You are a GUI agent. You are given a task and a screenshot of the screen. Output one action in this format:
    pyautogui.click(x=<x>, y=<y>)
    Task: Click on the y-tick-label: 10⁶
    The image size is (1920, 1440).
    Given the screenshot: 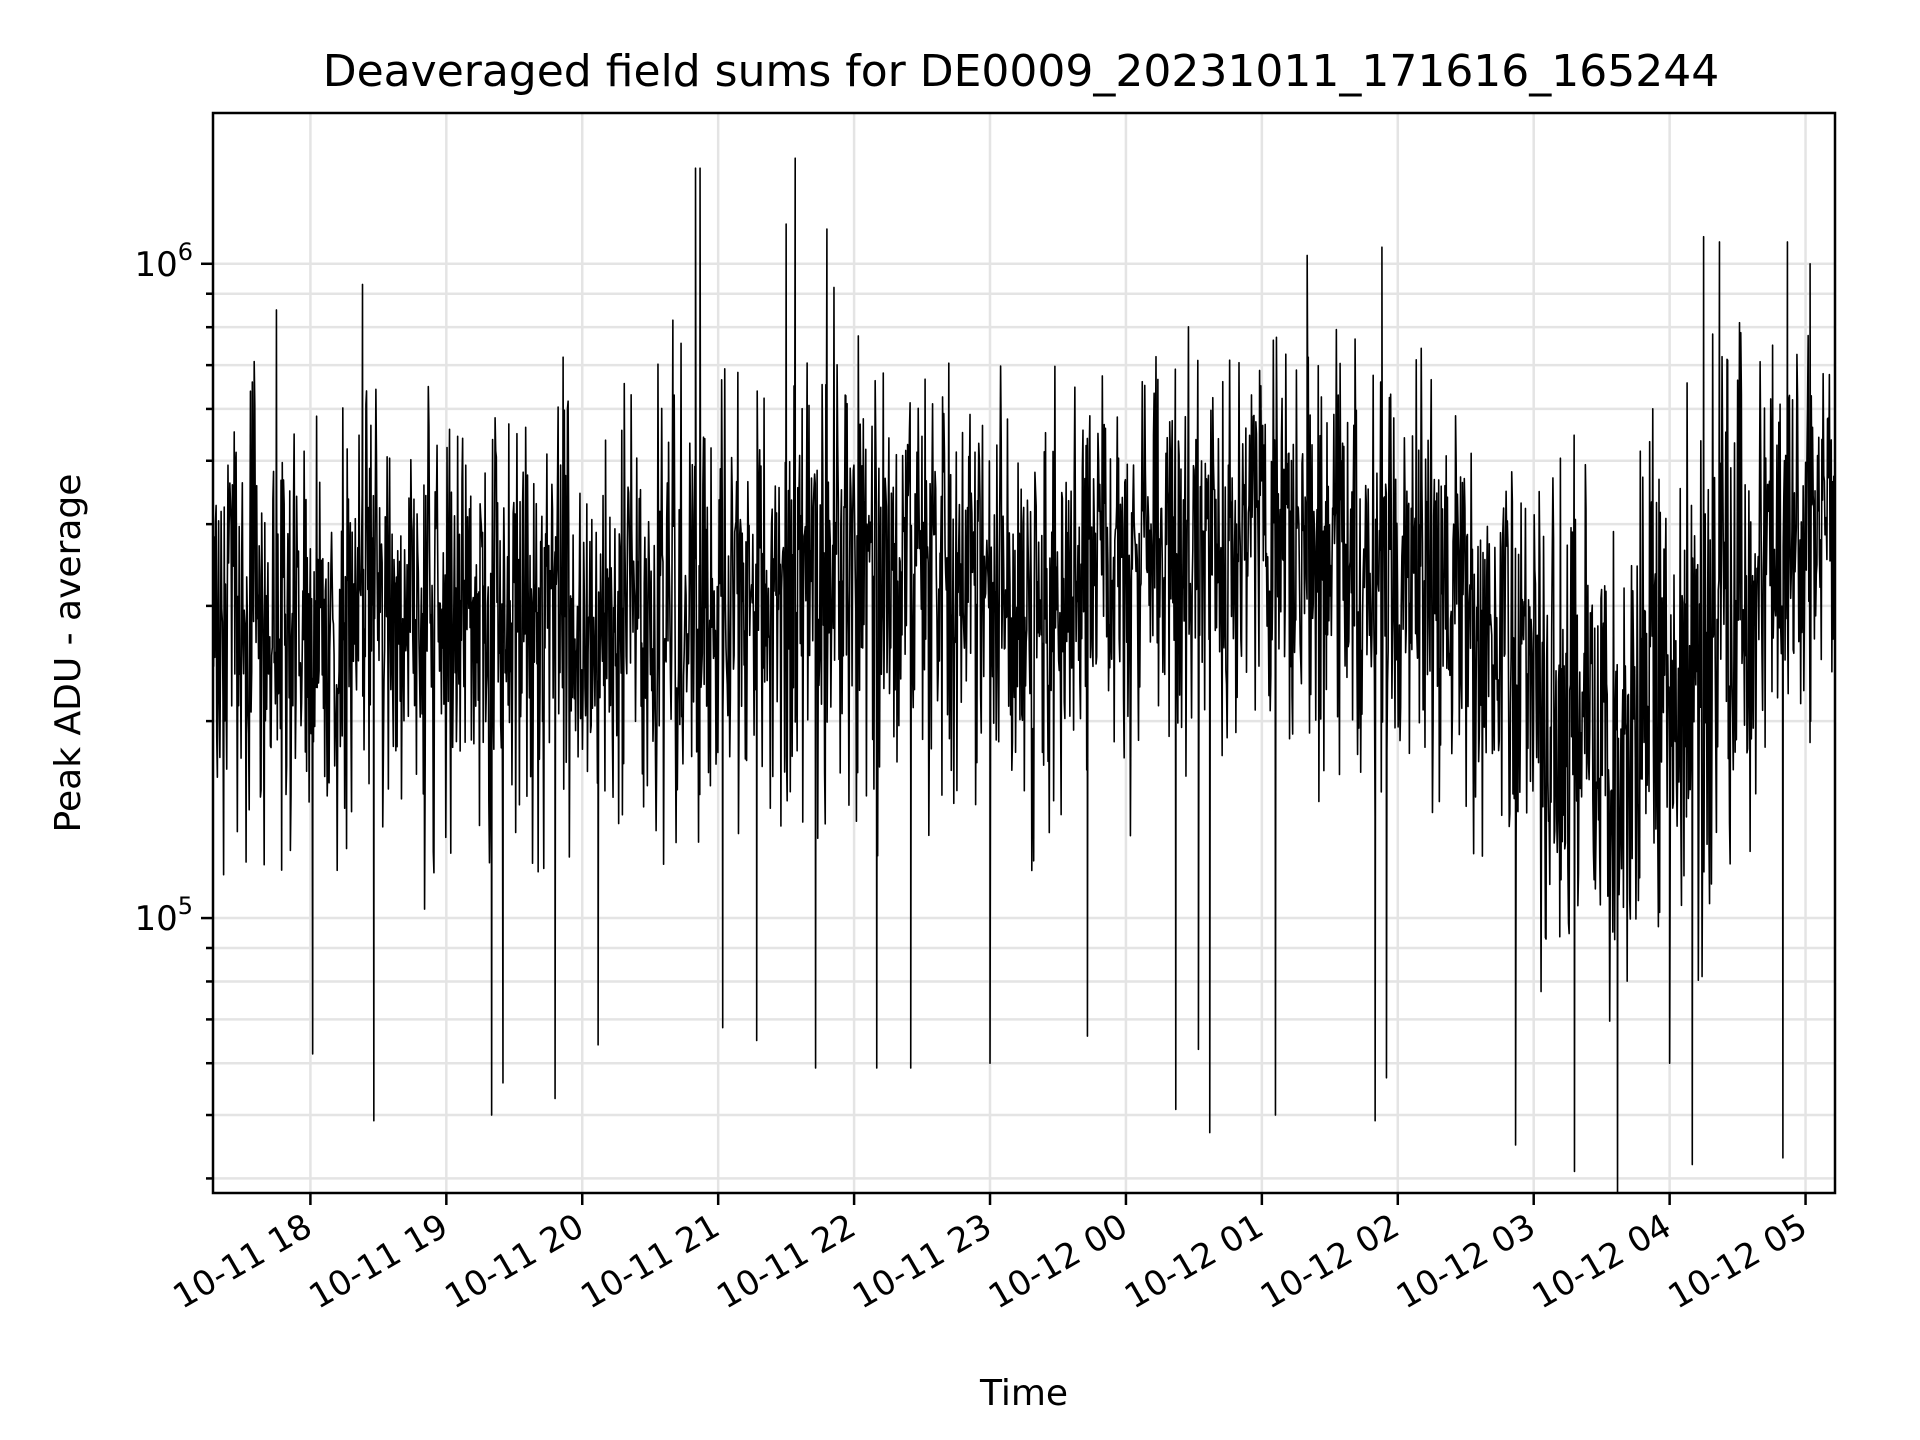 What is the action you would take?
    pyautogui.click(x=163, y=261)
    